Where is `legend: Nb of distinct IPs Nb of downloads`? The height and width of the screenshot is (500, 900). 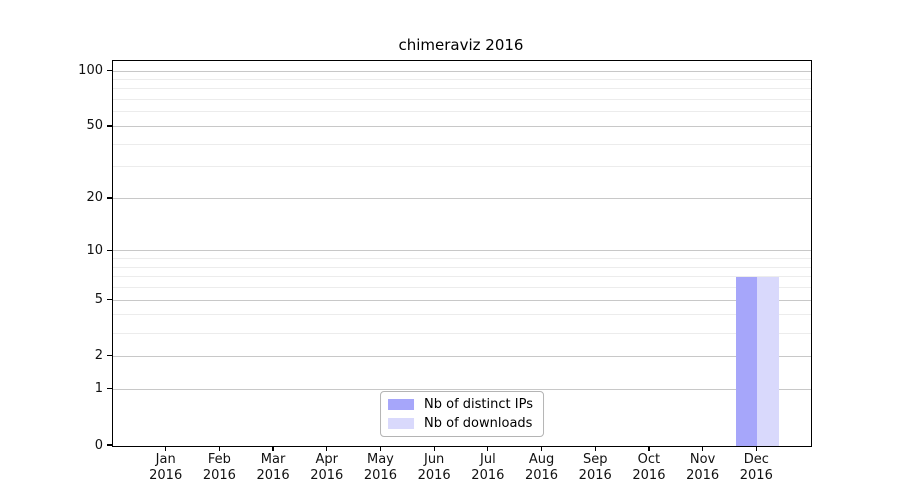
legend: Nb of distinct IPs Nb of downloads is located at coordinates (462, 414).